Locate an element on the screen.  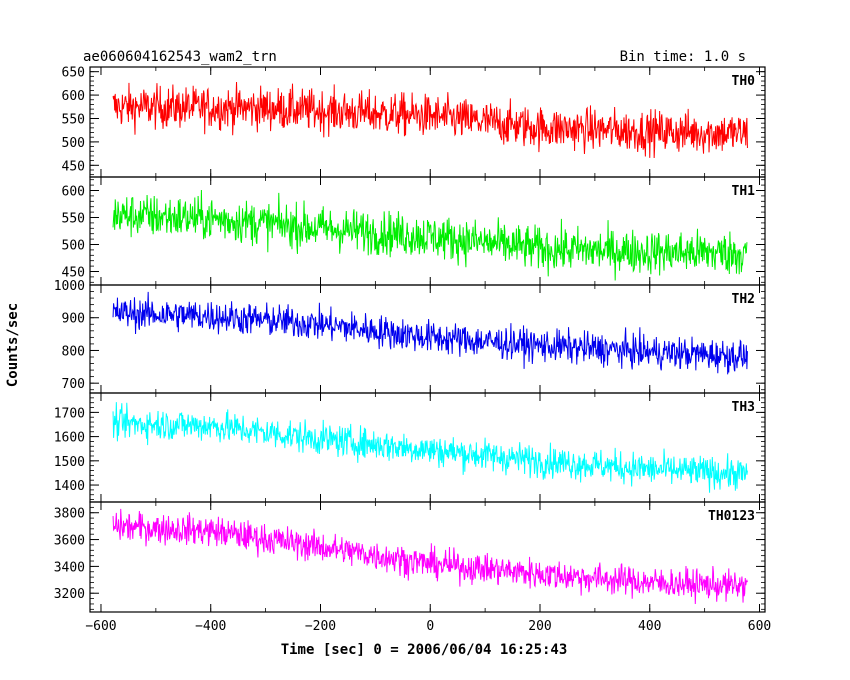
x-tick-label: −200 is located at coordinates (320, 626).